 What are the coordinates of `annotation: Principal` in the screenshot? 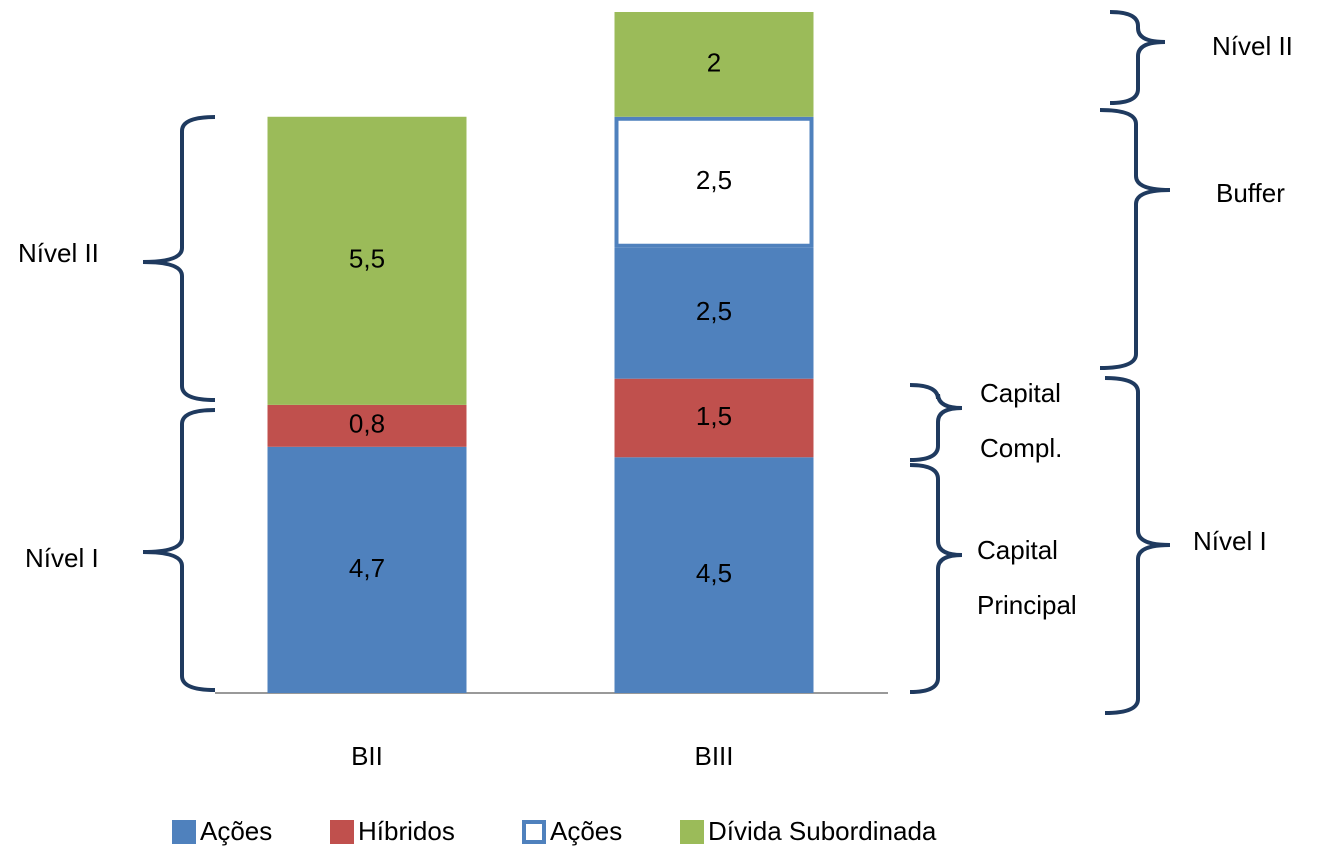 It's located at (1027, 605).